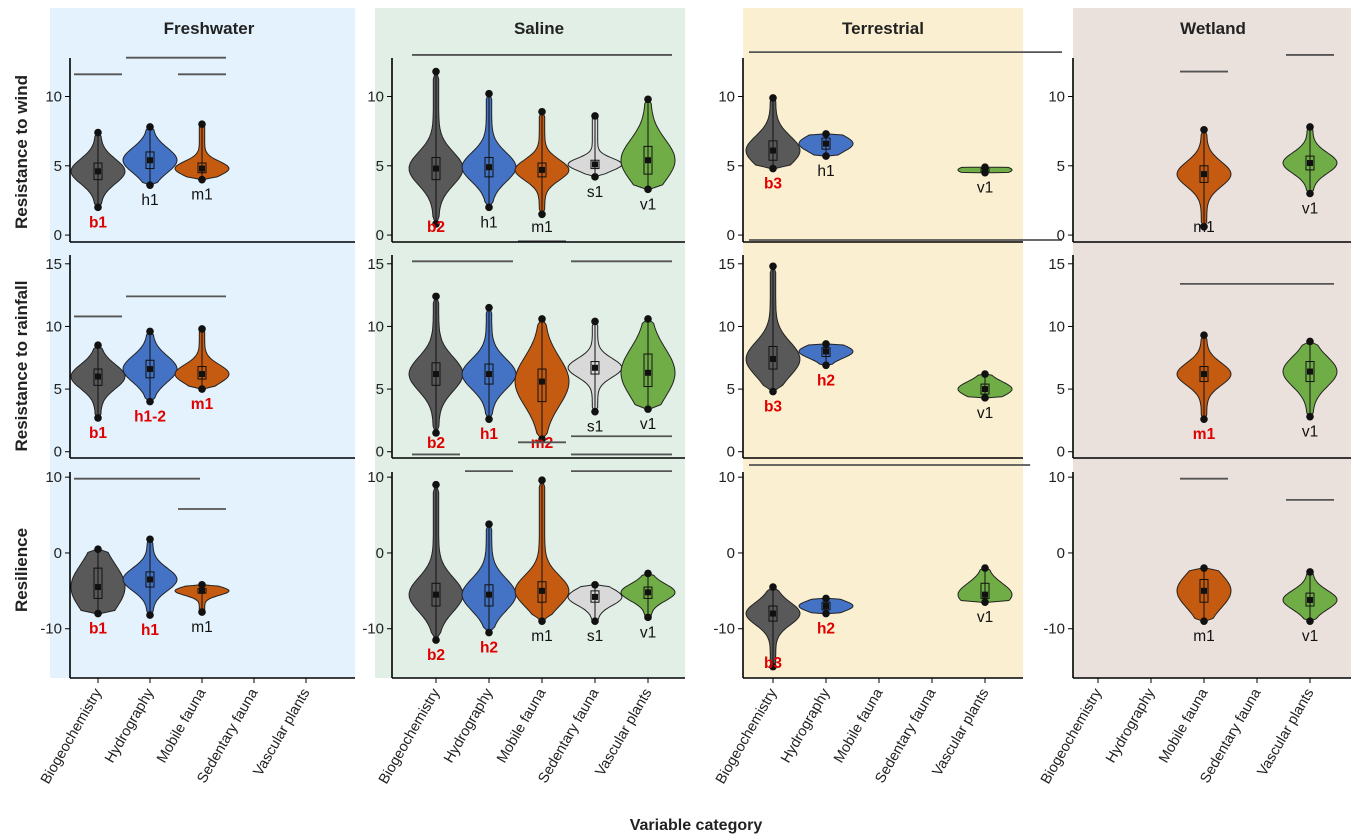  I want to click on axis-terrestrial-resilience: -10 0 10, so click(868, 574).